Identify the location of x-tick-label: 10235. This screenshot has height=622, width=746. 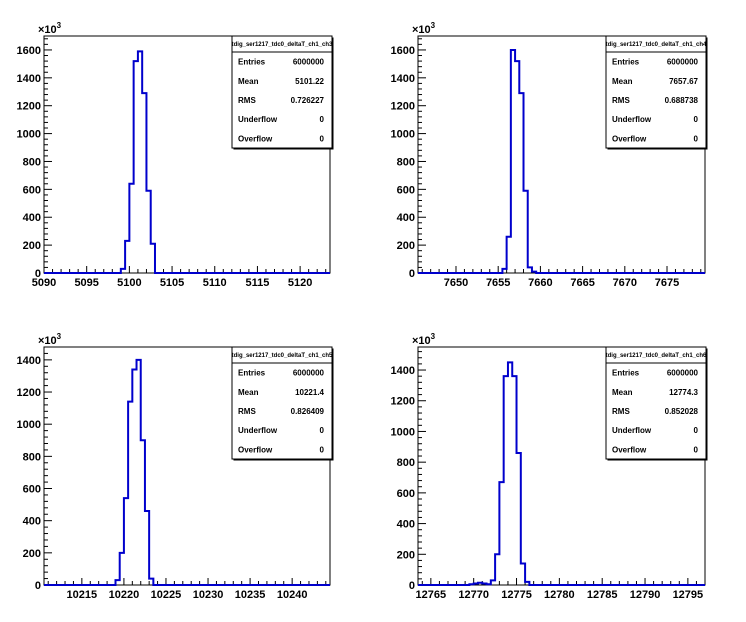
(250, 595).